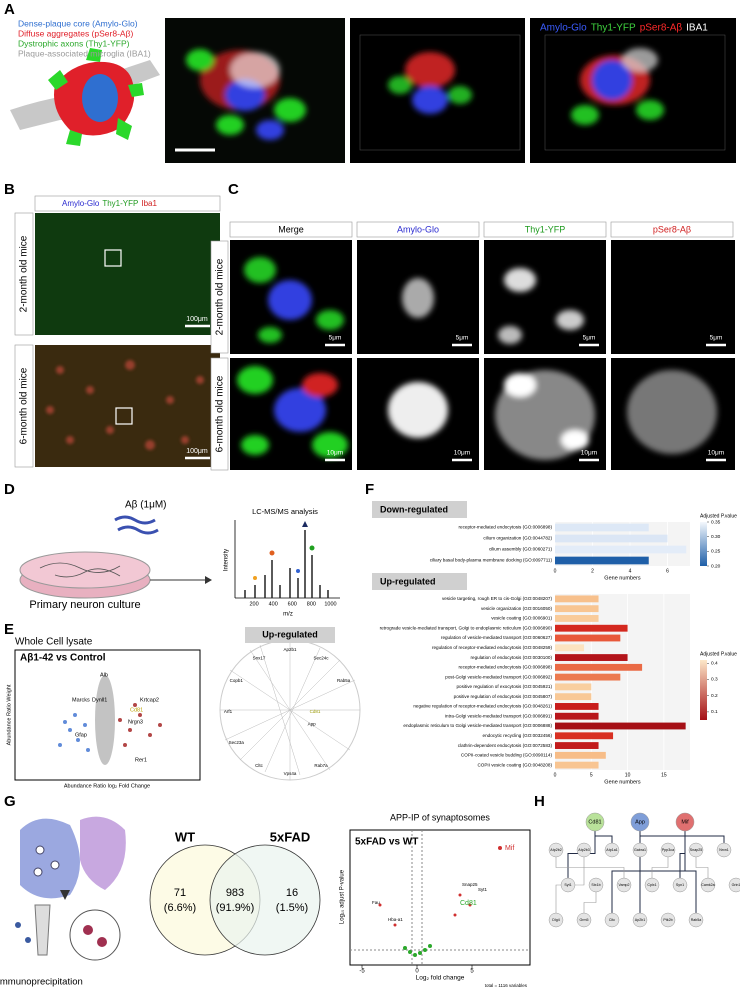  Describe the element at coordinates (84, 605) in the screenshot. I see `culture-label: Primary neuron culture` at that location.